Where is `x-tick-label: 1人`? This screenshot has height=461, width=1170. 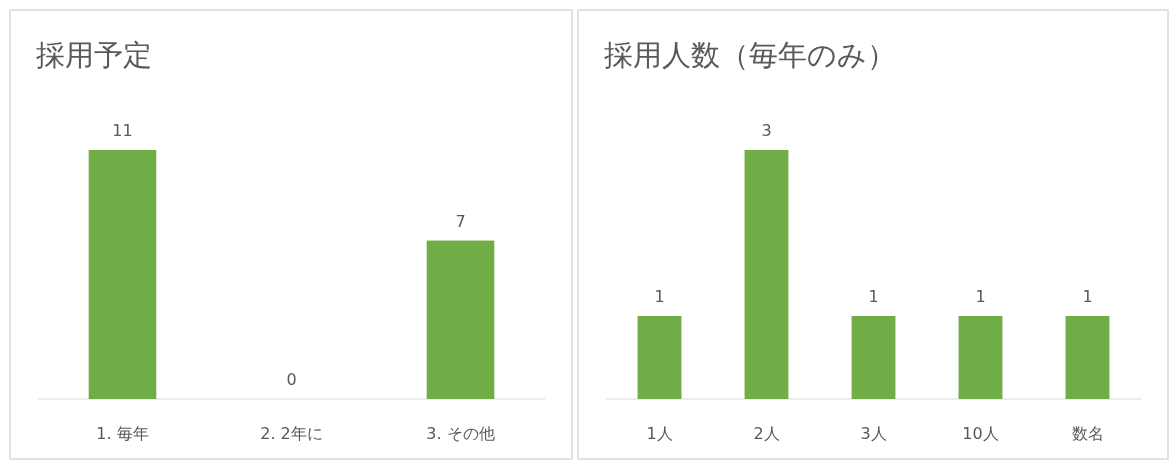
x-tick-label: 1人 is located at coordinates (659, 433).